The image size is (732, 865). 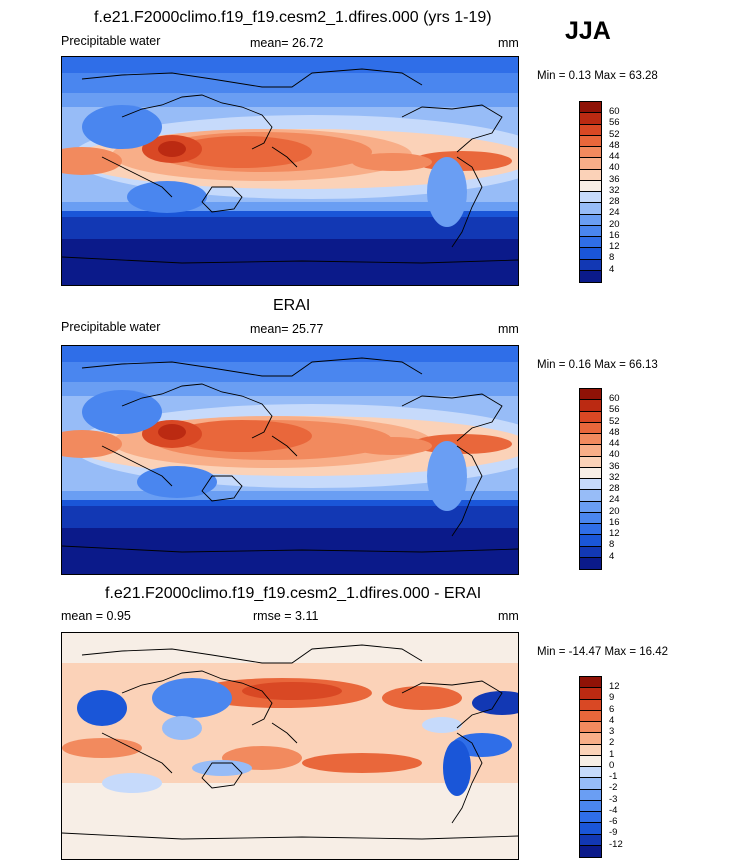 What do you see at coordinates (613, 799) in the screenshot?
I see `colorbar-tick: -3` at bounding box center [613, 799].